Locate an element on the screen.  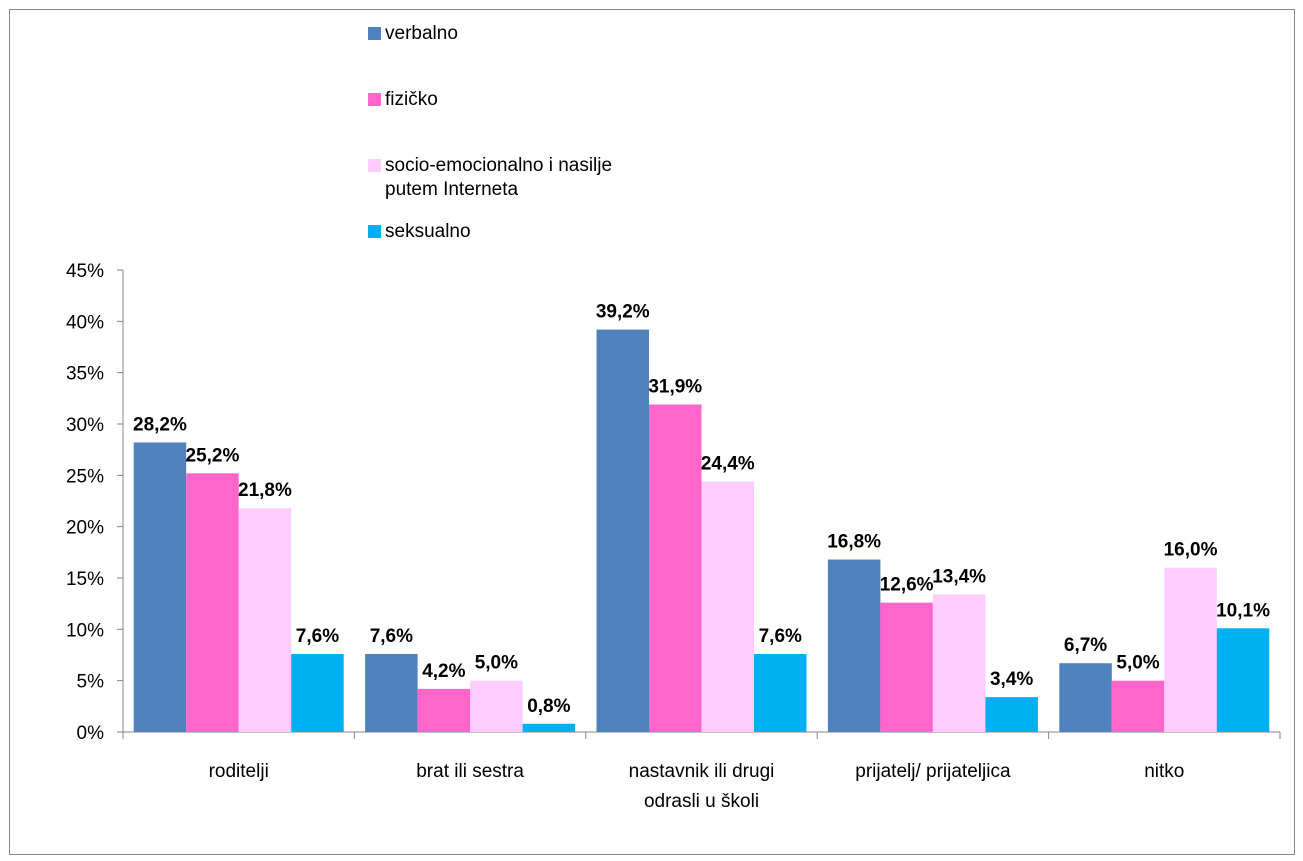
category-label: nastavnik ili drugi is located at coordinates (702, 771).